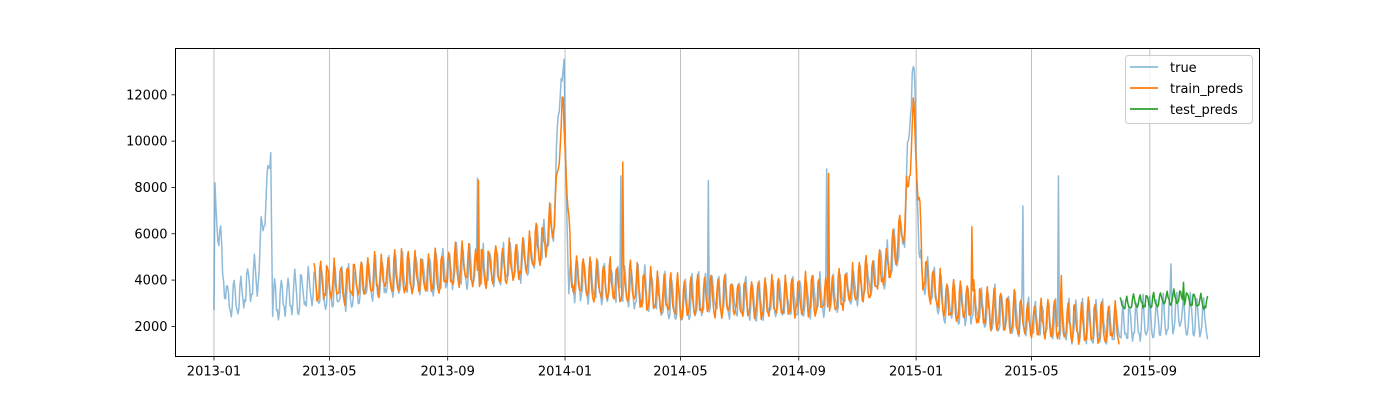 The height and width of the screenshot is (400, 1400). Describe the element at coordinates (214, 372) in the screenshot. I see `x-tick-label: 2013-01` at that location.